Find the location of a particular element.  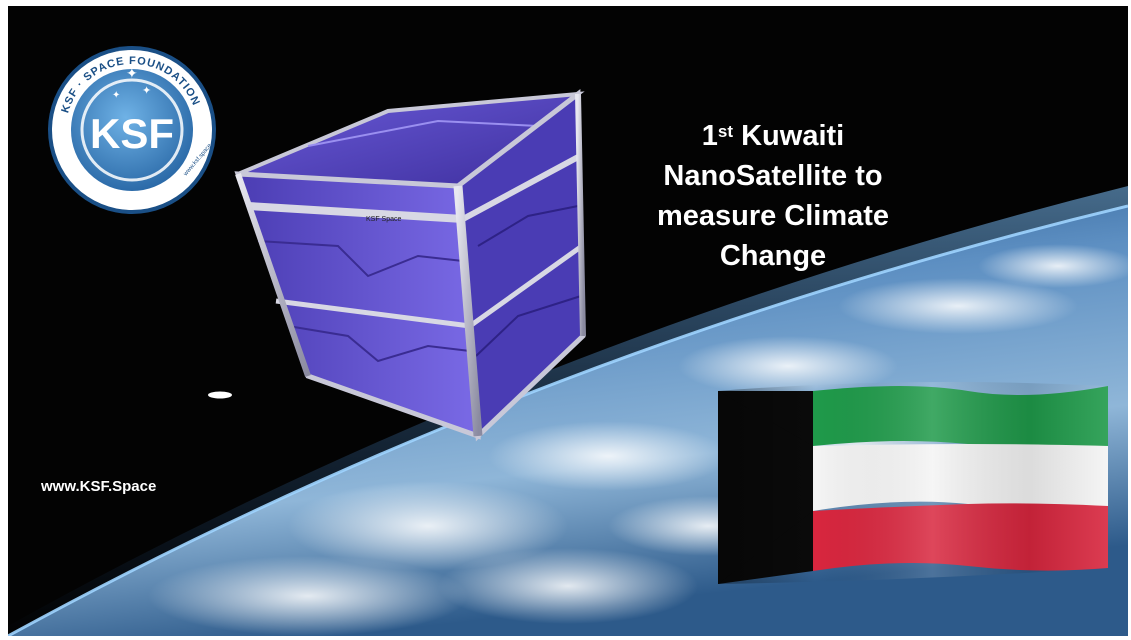

headline-line-3: measure Climate is located at coordinates (773, 216).